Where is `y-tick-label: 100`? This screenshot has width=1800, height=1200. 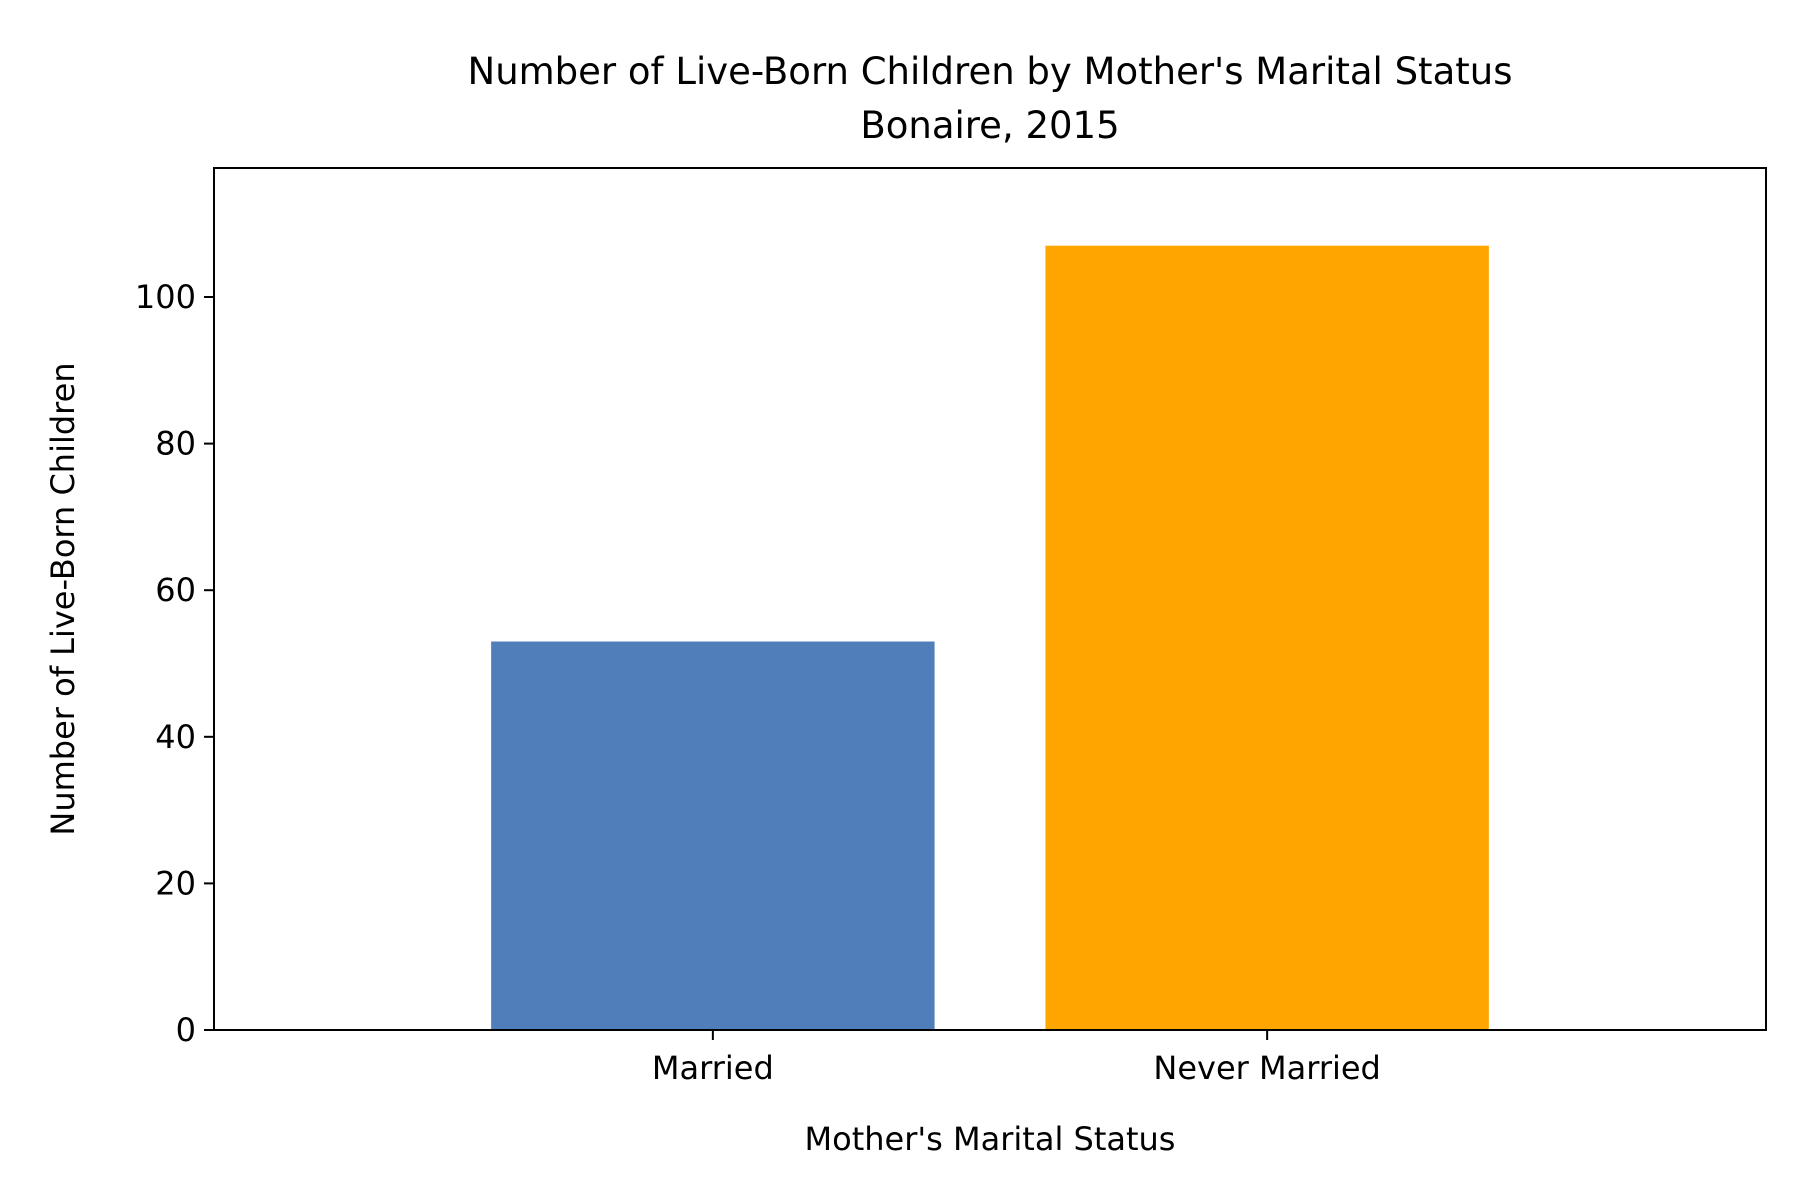 y-tick-label: 100 is located at coordinates (165, 297).